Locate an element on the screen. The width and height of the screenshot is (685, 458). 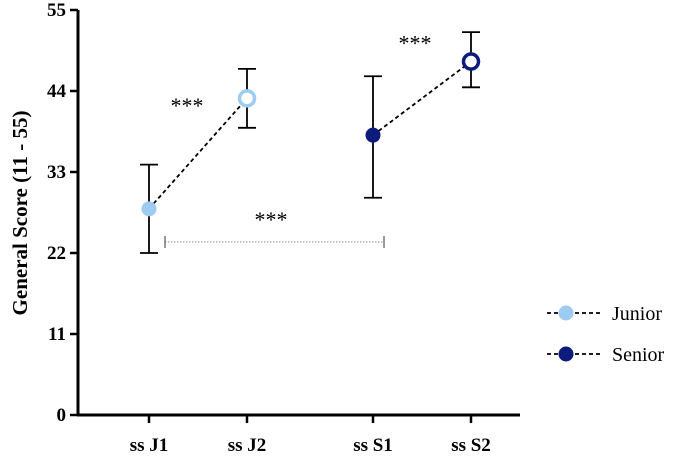
y-tick-label: 11 is located at coordinates (57, 334).